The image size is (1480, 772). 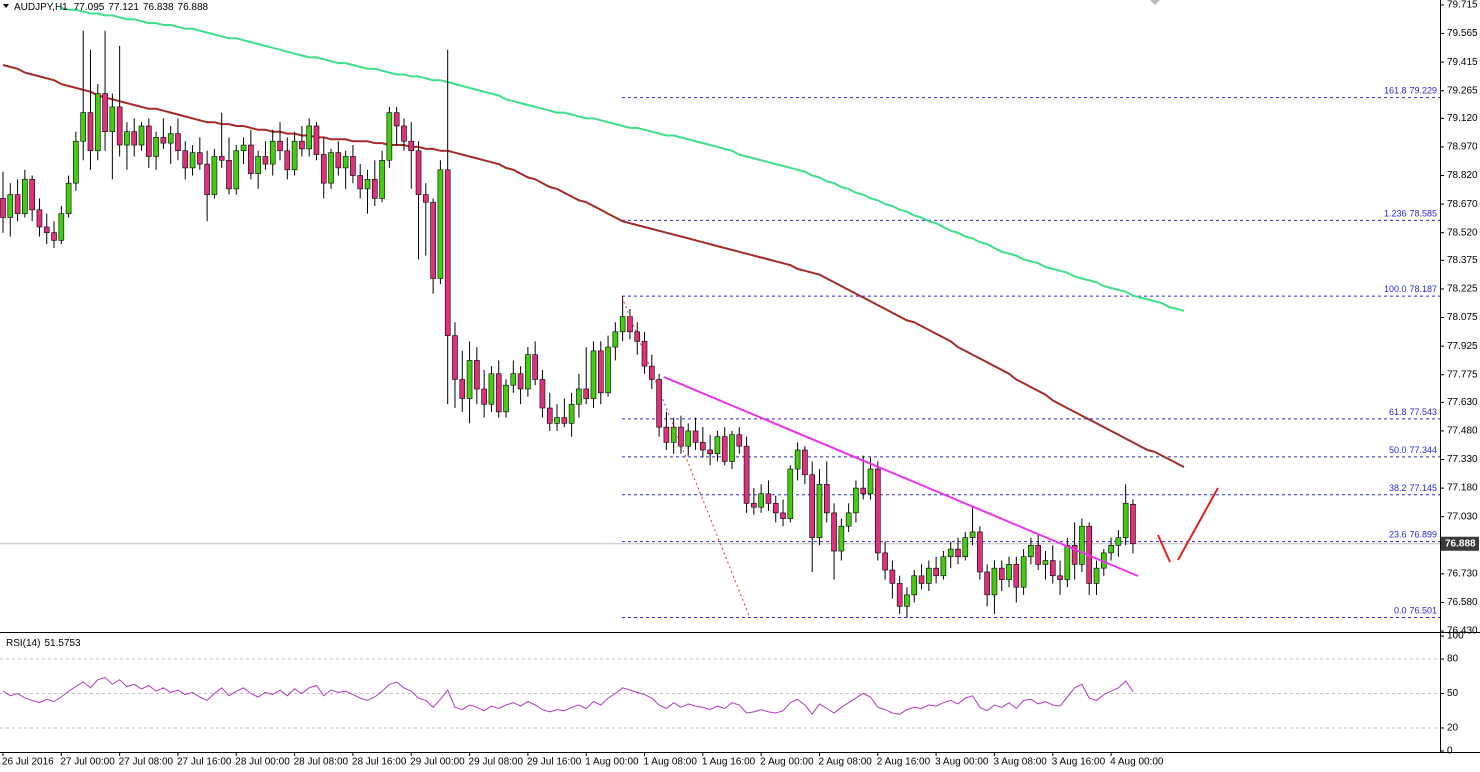 What do you see at coordinates (62, 643) in the screenshot?
I see `rsi-last-value: 51.5753` at bounding box center [62, 643].